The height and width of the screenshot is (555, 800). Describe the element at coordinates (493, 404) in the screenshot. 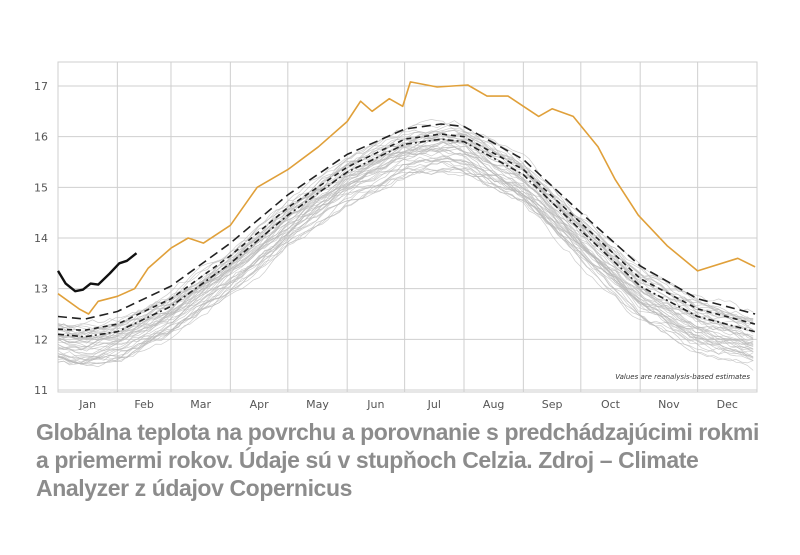

I see `x-tick-label: Aug` at that location.